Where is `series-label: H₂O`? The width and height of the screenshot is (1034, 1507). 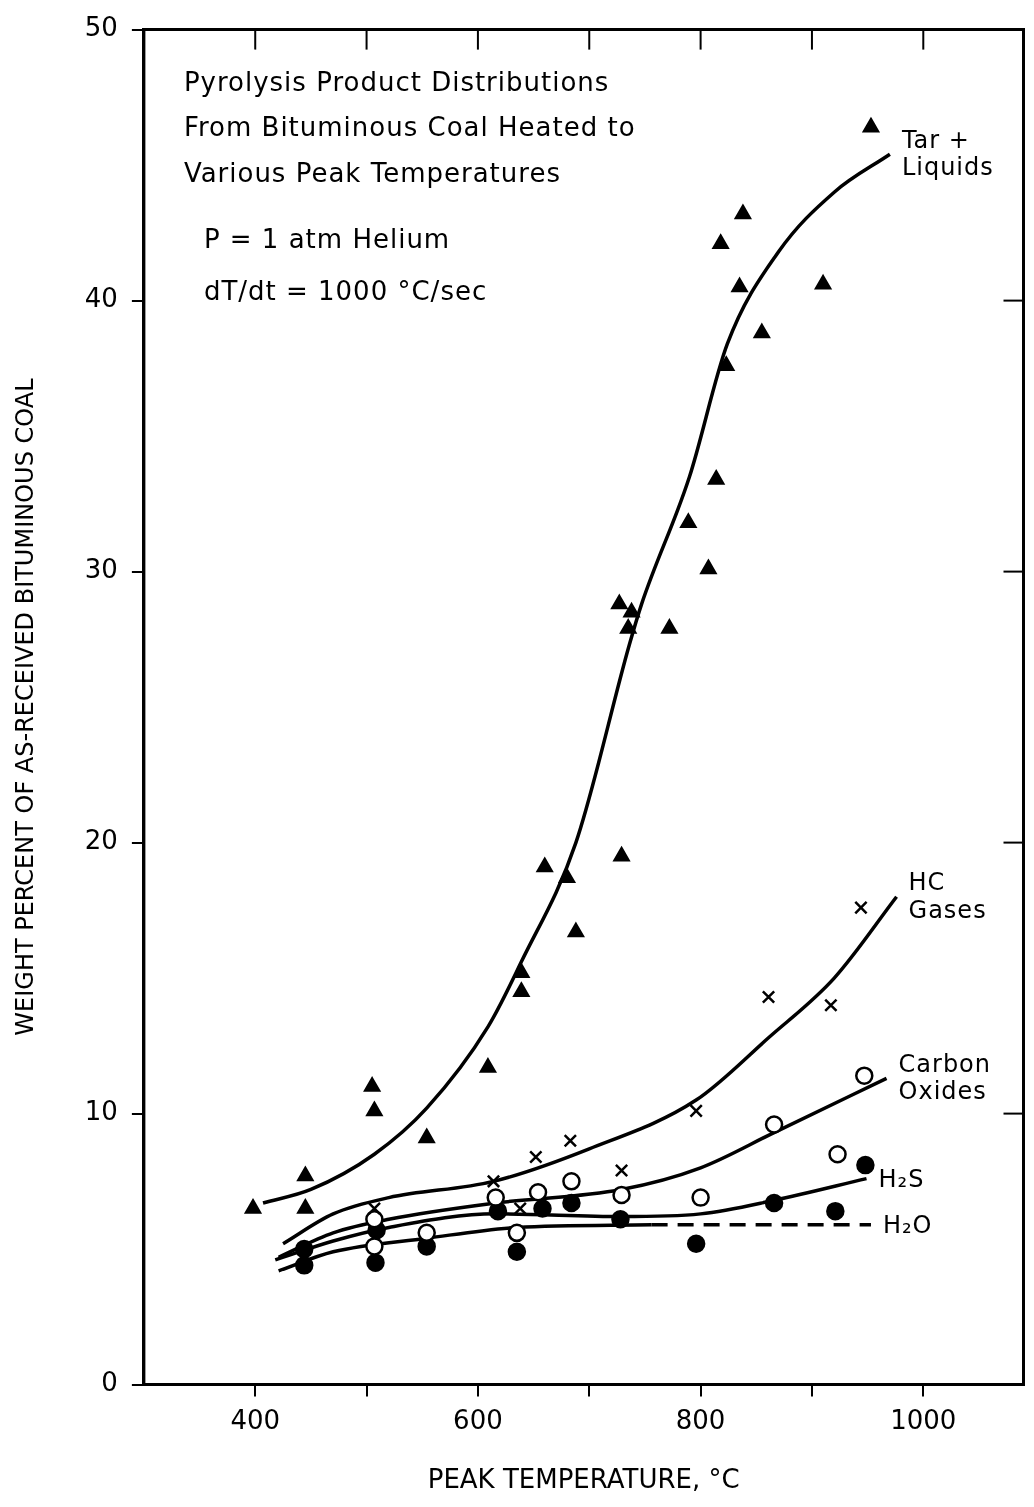
series-label: H₂O is located at coordinates (907, 1224).